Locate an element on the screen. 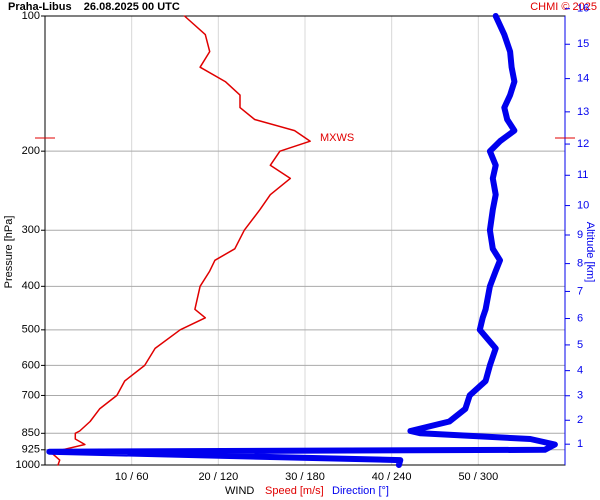 The image size is (600, 500). x-axis-title: WIND is located at coordinates (239, 491).